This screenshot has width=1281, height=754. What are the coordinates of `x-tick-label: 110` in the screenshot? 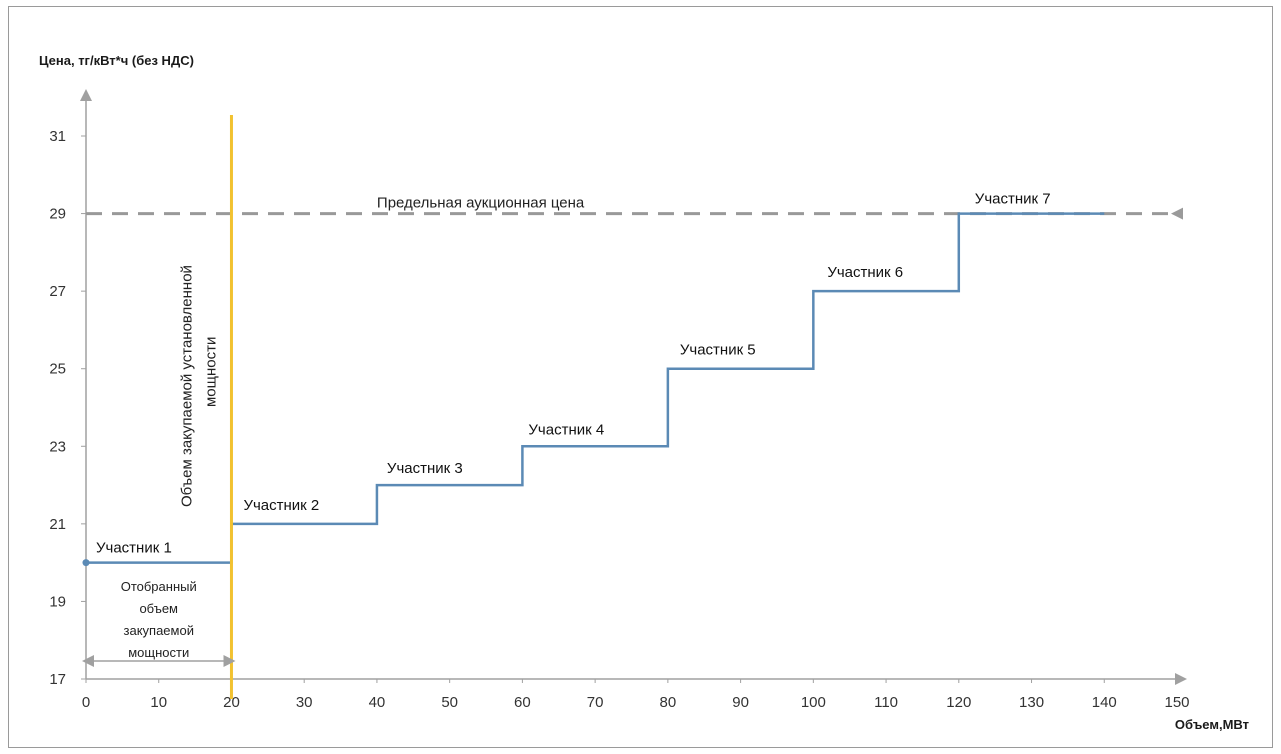 It's located at (886, 702).